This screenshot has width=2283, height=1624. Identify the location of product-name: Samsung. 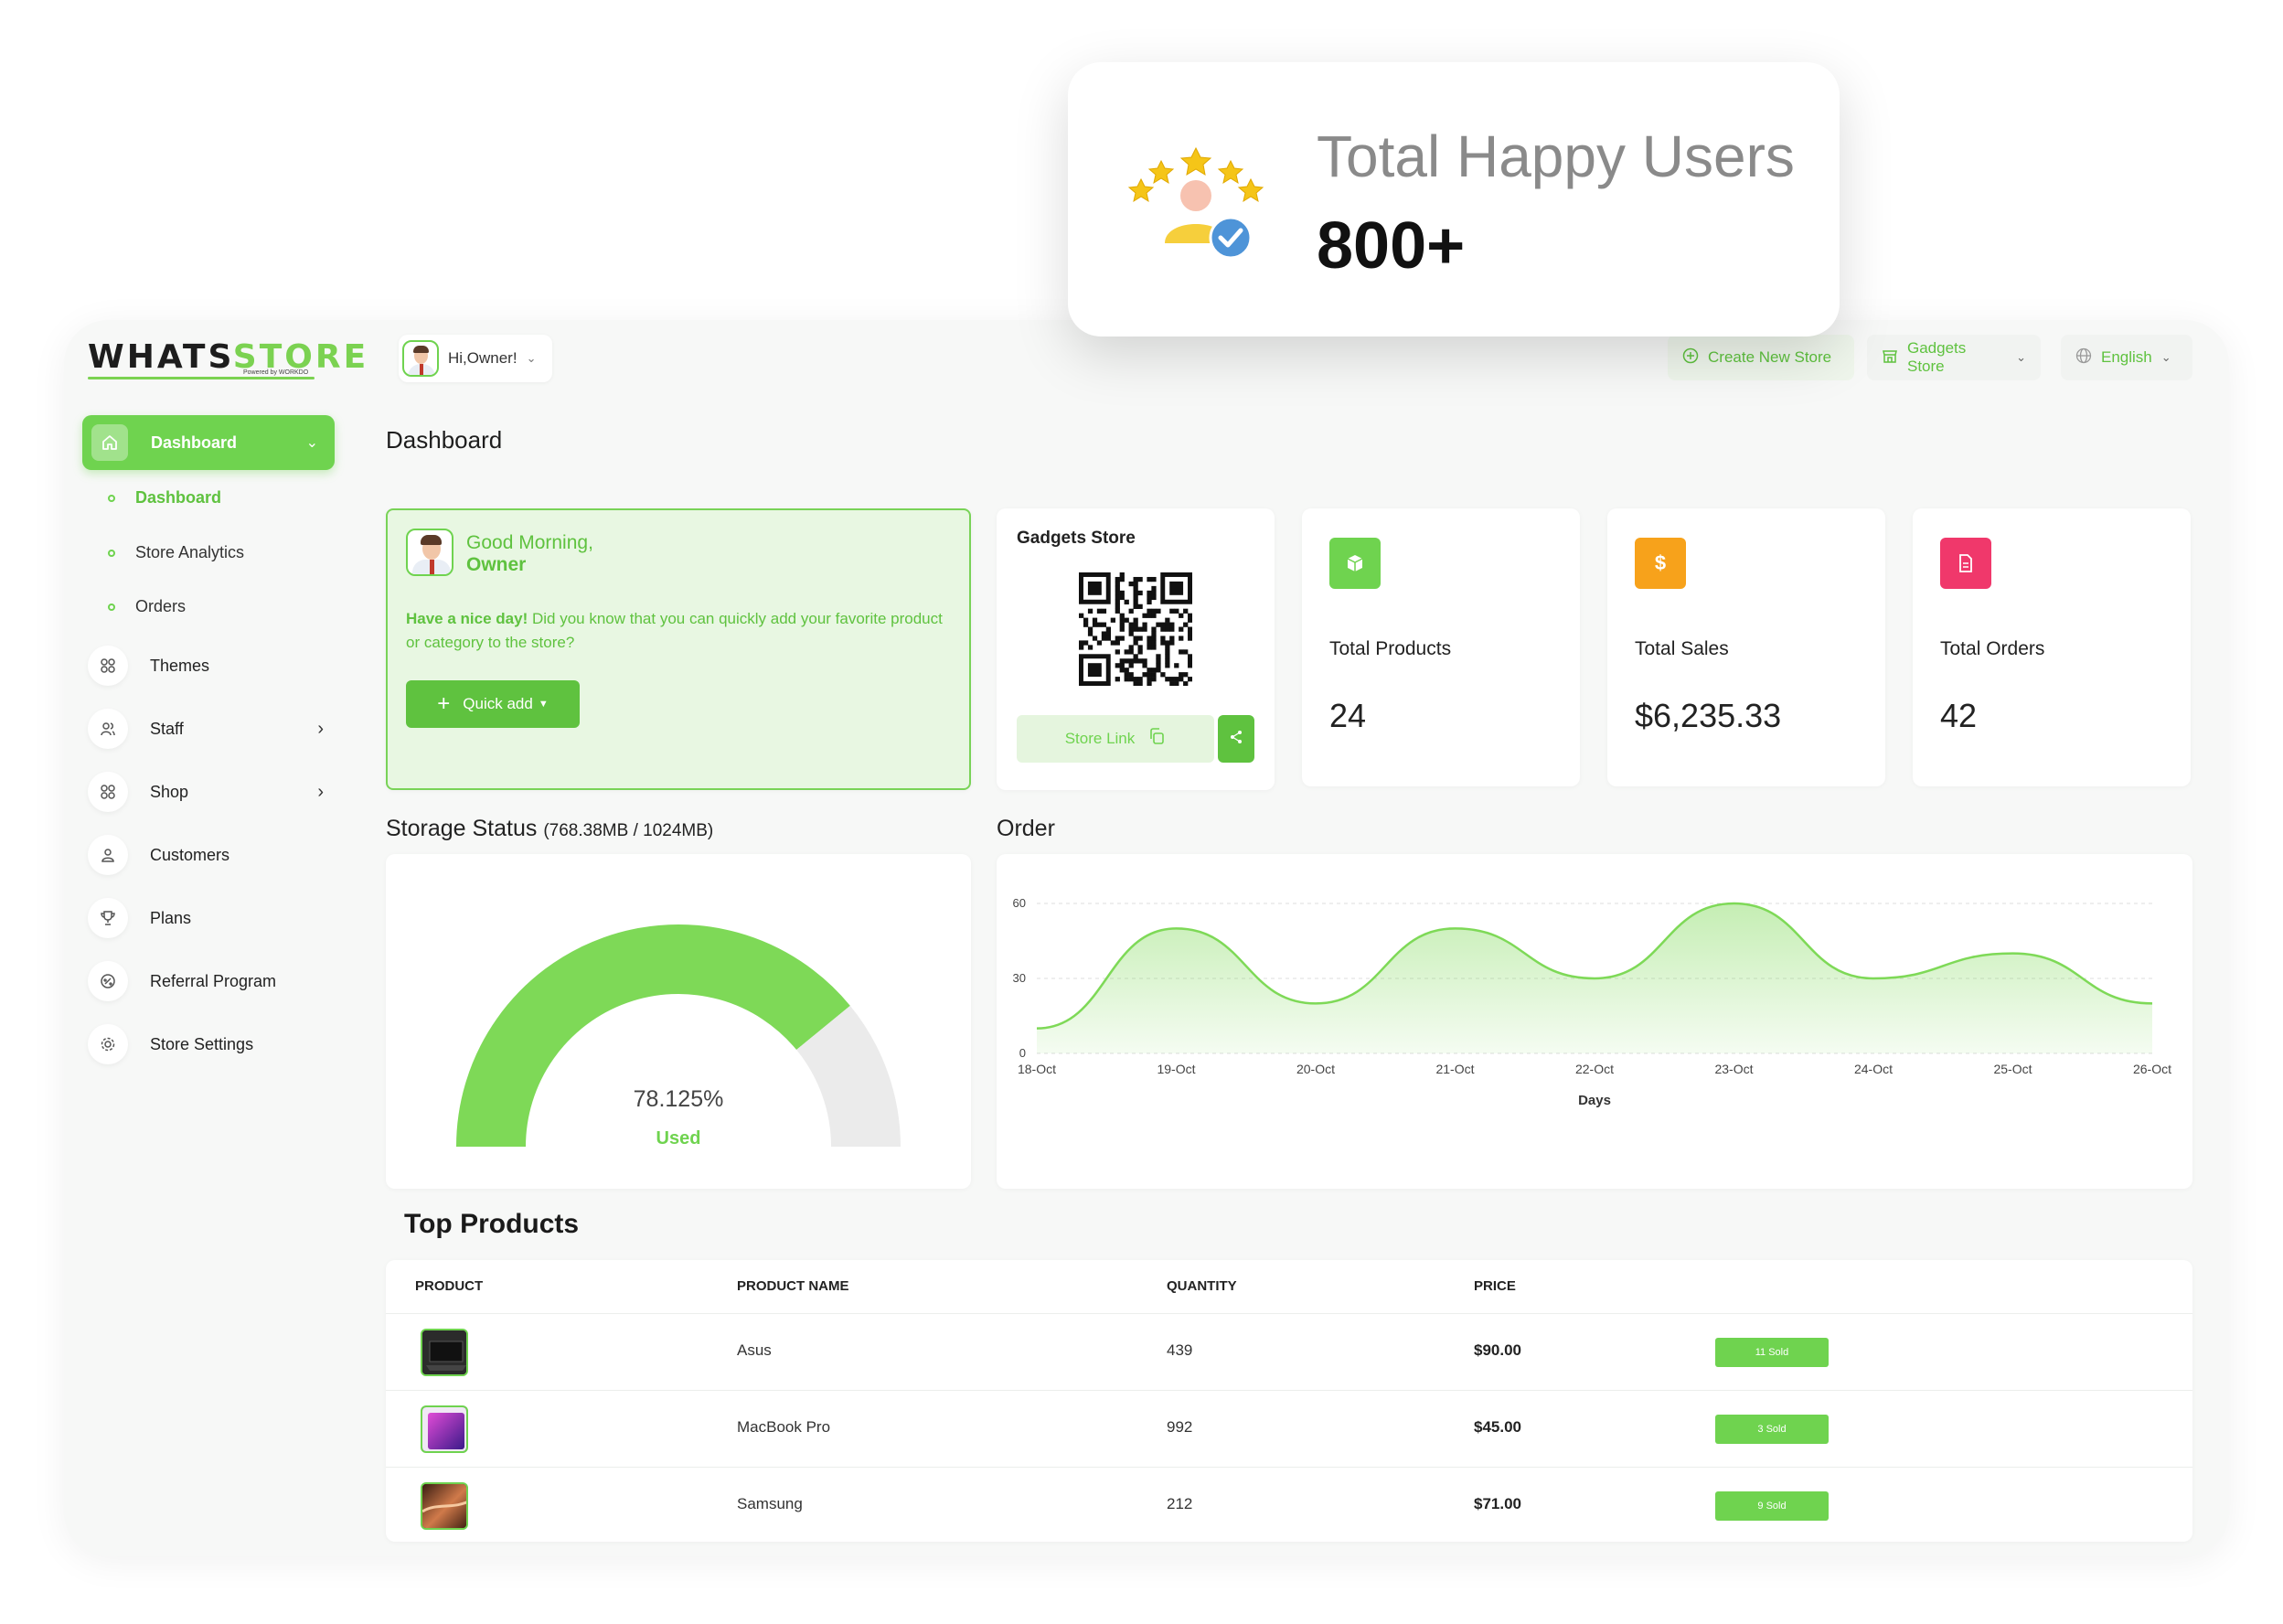
(770, 1503).